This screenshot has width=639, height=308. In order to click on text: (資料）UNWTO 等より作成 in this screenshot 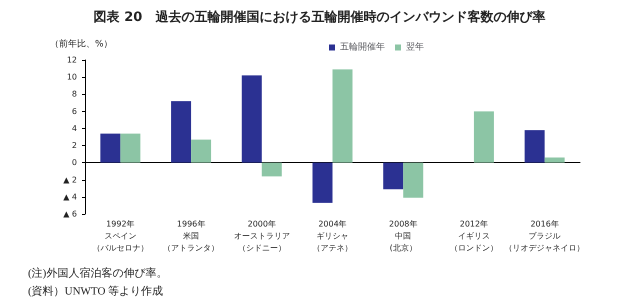, I will do `click(96, 291)`.